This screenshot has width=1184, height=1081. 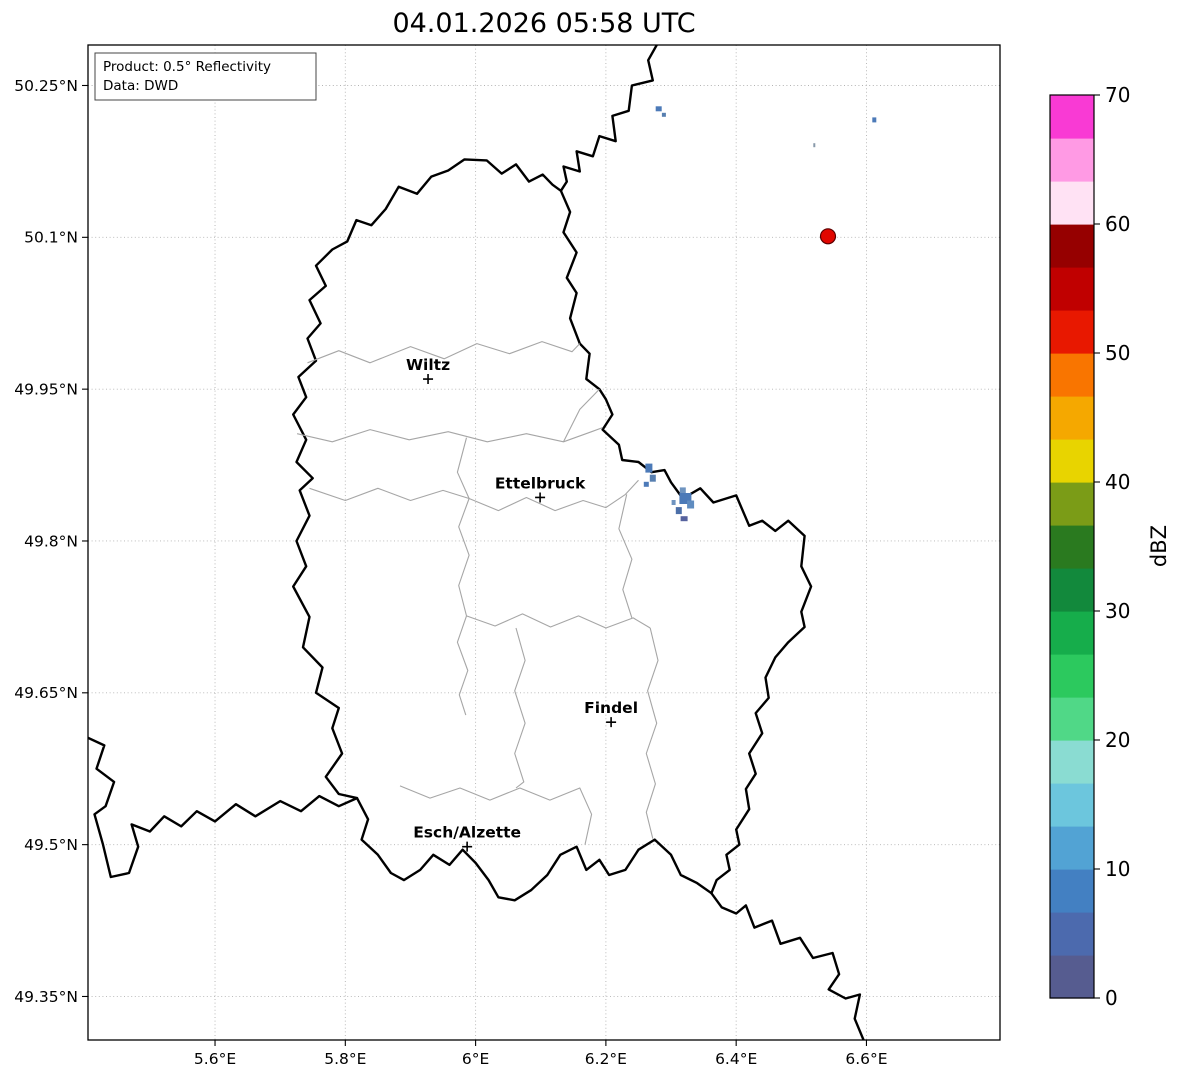 What do you see at coordinates (46, 693) in the screenshot?
I see `y-tick-label: 49.65°N` at bounding box center [46, 693].